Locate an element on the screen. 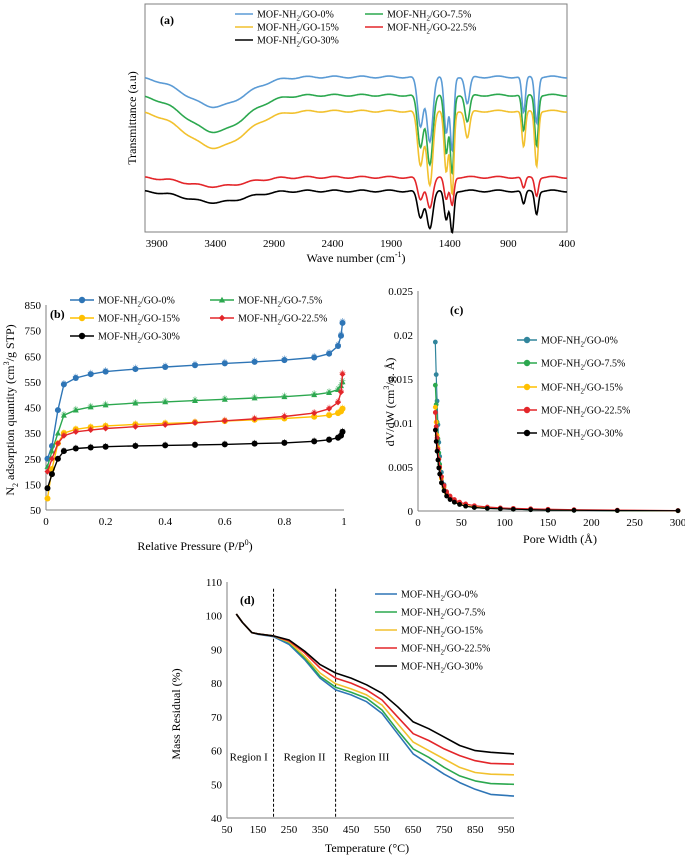 Image resolution: width=685 pixels, height=857 pixels. y-tick-label: 150 is located at coordinates (33, 485).